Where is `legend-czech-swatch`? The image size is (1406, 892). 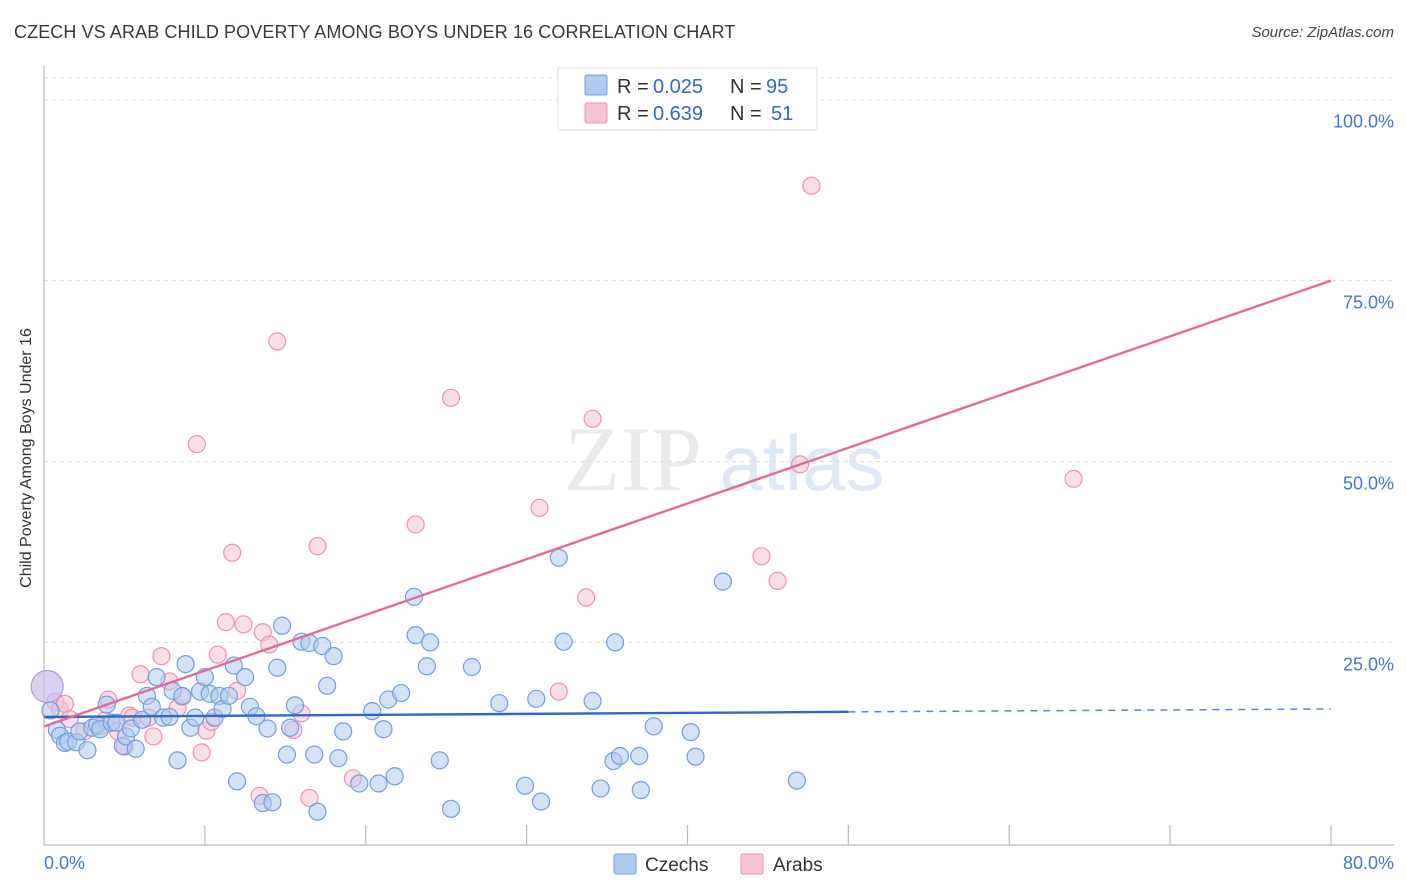
legend-czech-swatch is located at coordinates (596, 85).